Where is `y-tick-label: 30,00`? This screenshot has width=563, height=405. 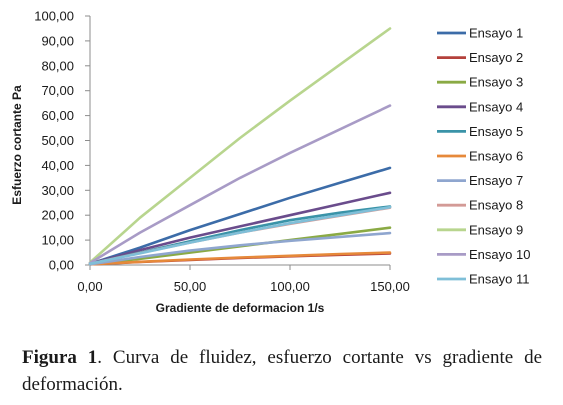
y-tick-label: 30,00 is located at coordinates (57, 190).